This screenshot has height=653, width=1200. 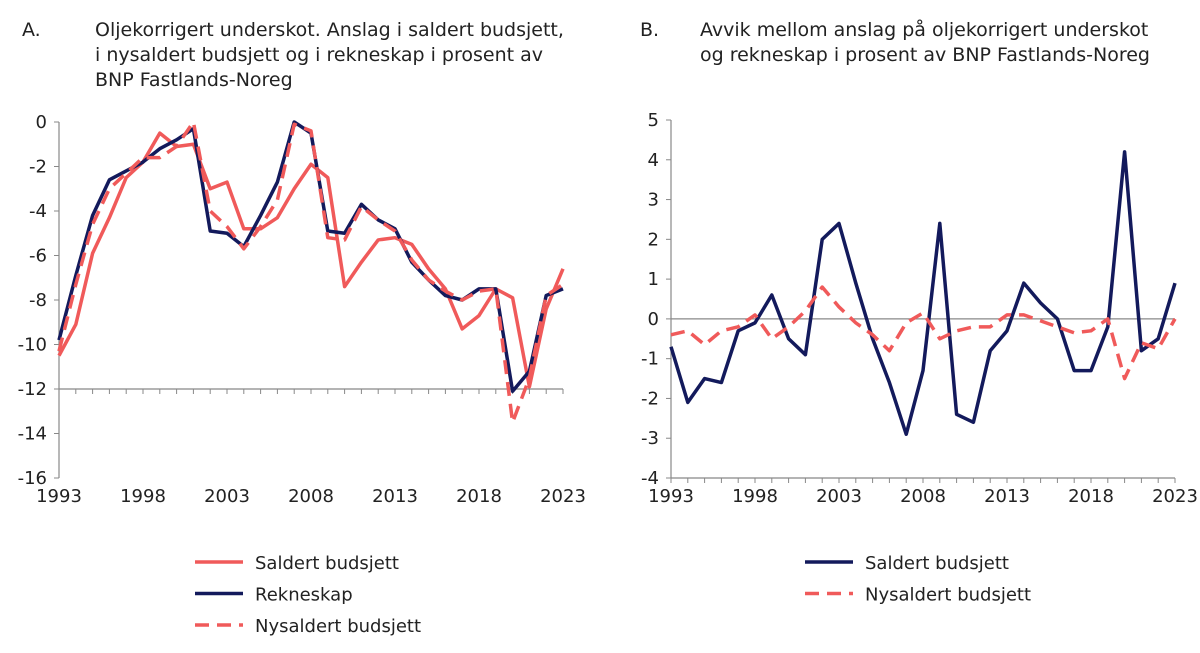 What do you see at coordinates (395, 496) in the screenshot?
I see `panel-a-x-tick-label: 2013` at bounding box center [395, 496].